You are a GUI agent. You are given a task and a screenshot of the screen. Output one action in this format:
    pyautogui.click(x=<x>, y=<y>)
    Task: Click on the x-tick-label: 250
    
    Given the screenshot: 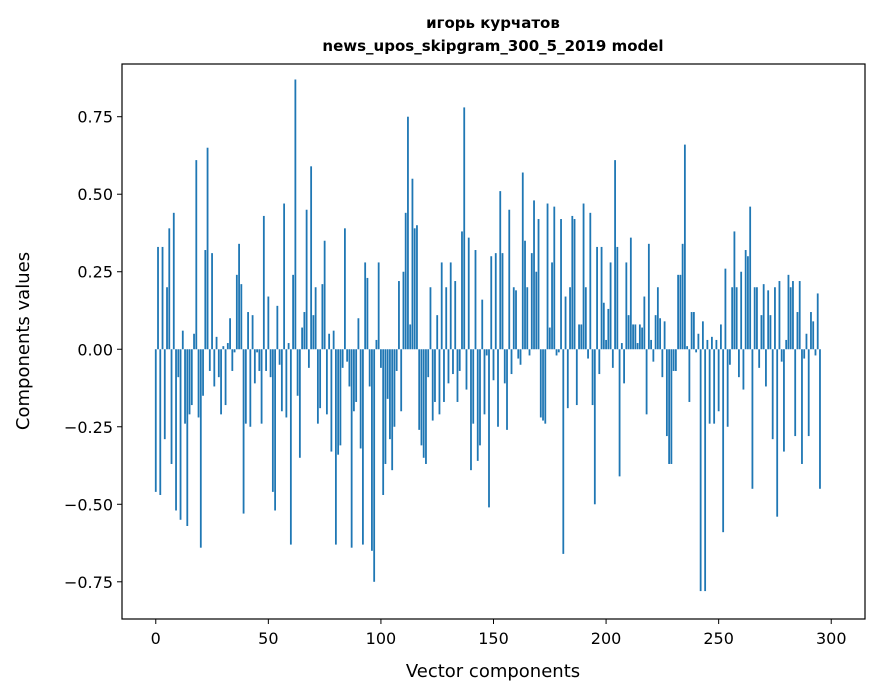 What is the action you would take?
    pyautogui.click(x=718, y=638)
    